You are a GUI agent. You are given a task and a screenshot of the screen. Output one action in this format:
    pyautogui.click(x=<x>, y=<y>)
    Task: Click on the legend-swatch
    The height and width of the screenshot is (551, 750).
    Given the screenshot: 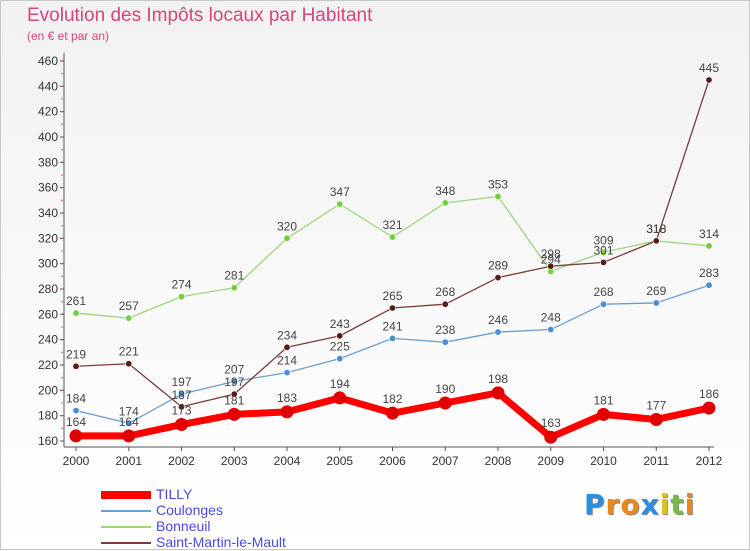 What is the action you would take?
    pyautogui.click(x=126, y=511)
    